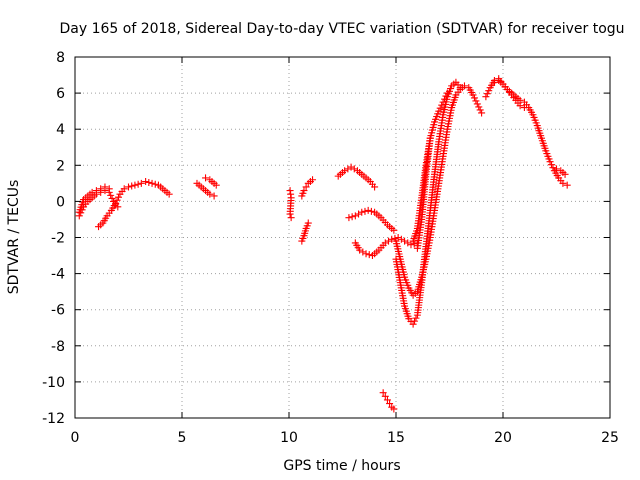  I want to click on y-tick-label: -4, so click(58, 275).